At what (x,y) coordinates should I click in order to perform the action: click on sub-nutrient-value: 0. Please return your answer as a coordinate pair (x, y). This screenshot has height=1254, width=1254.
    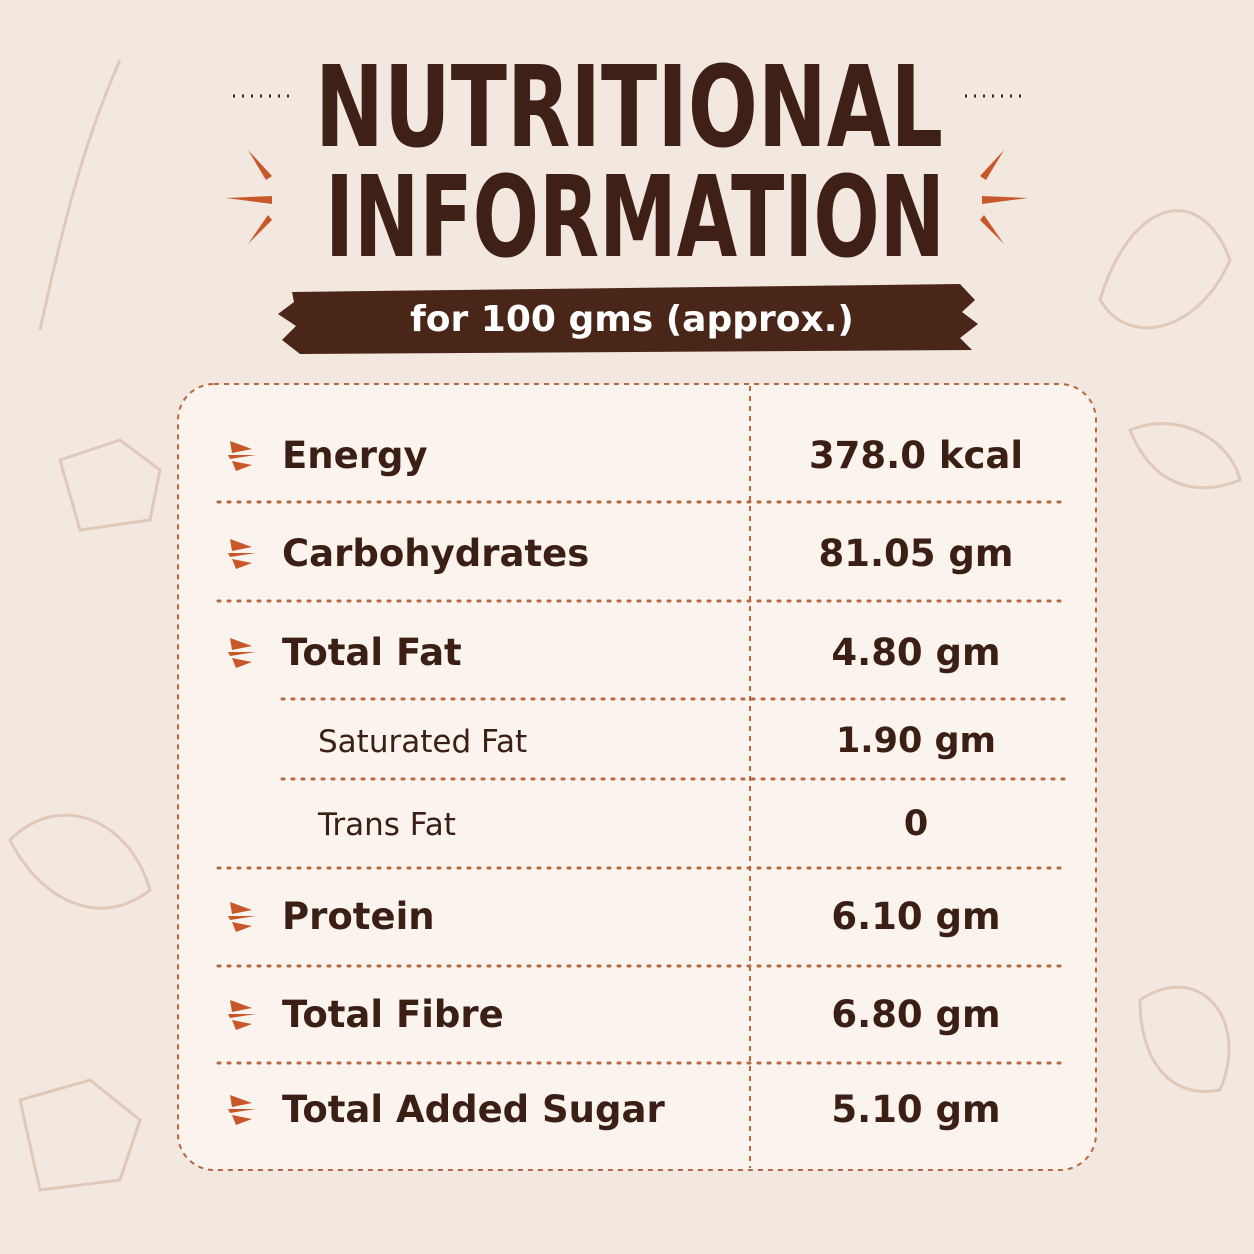
    Looking at the image, I should click on (916, 824).